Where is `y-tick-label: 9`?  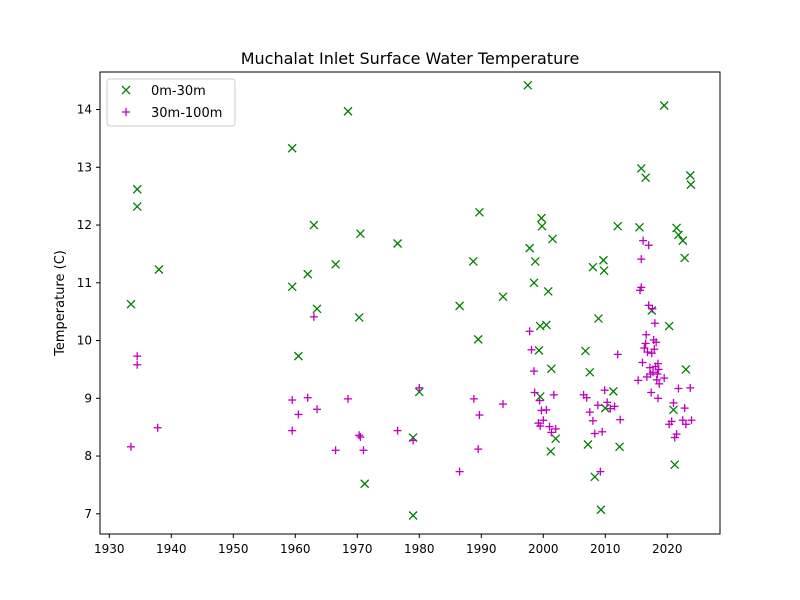 y-tick-label: 9 is located at coordinates (88, 398).